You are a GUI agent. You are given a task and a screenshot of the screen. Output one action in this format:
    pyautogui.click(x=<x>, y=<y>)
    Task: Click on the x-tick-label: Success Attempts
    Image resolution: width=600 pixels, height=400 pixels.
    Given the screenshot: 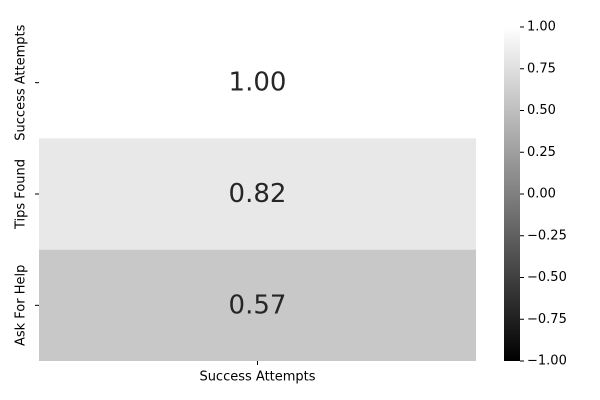 What is the action you would take?
    pyautogui.click(x=257, y=377)
    